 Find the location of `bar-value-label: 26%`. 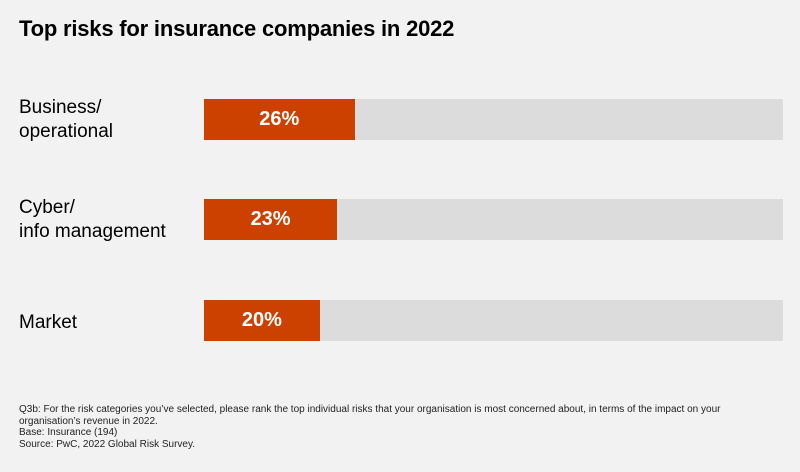

bar-value-label: 26% is located at coordinates (279, 119).